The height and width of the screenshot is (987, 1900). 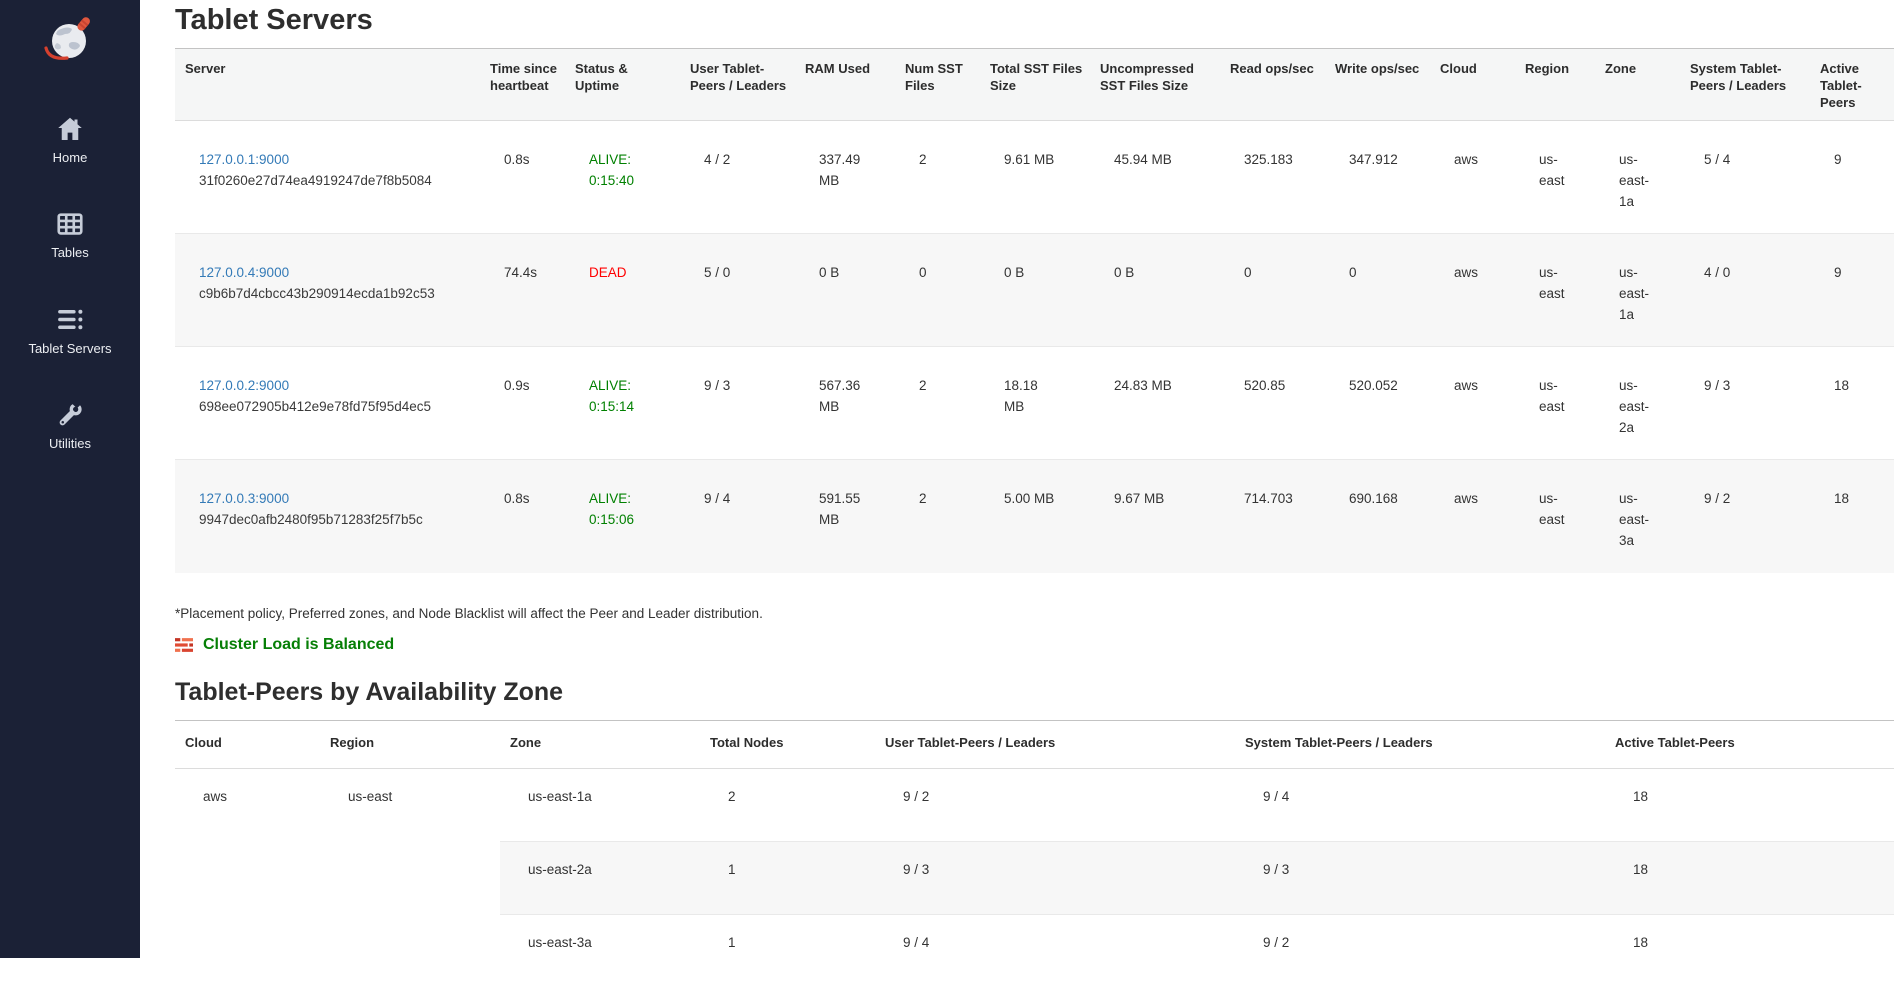 I want to click on col-az-system-peers: System Tablet-Peers / Leaders, so click(x=1420, y=744).